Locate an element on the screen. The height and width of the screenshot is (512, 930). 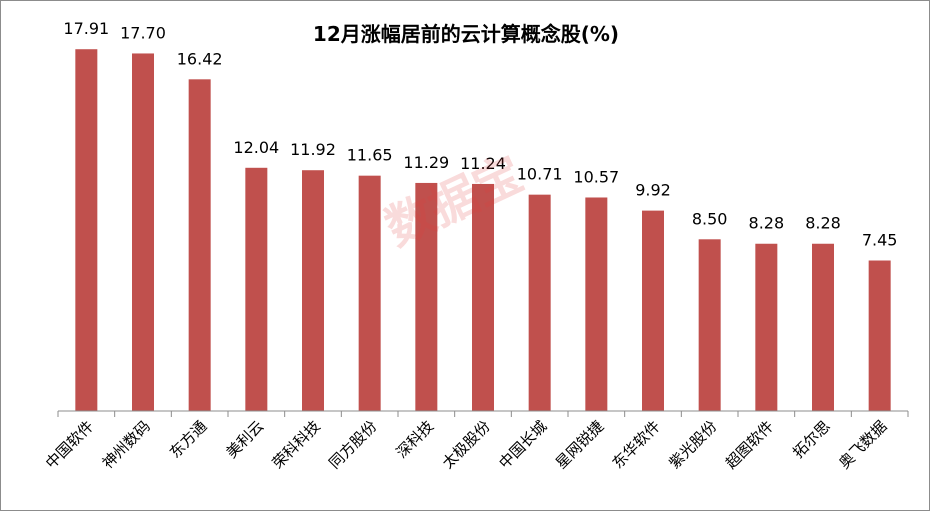
category-label: 拓尔思 is located at coordinates (811, 439).